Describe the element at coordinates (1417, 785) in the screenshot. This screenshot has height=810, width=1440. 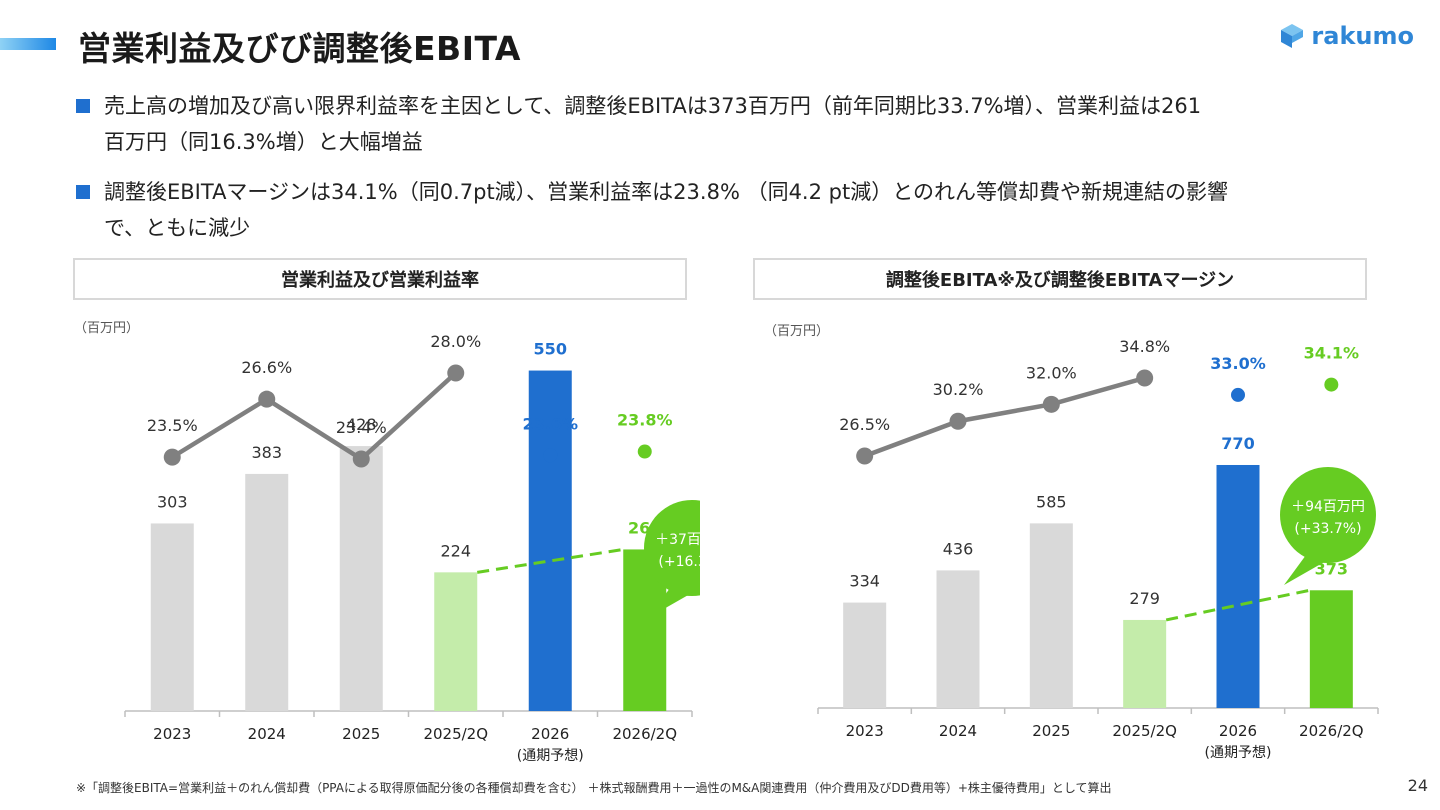
I see `page-number: 24` at that location.